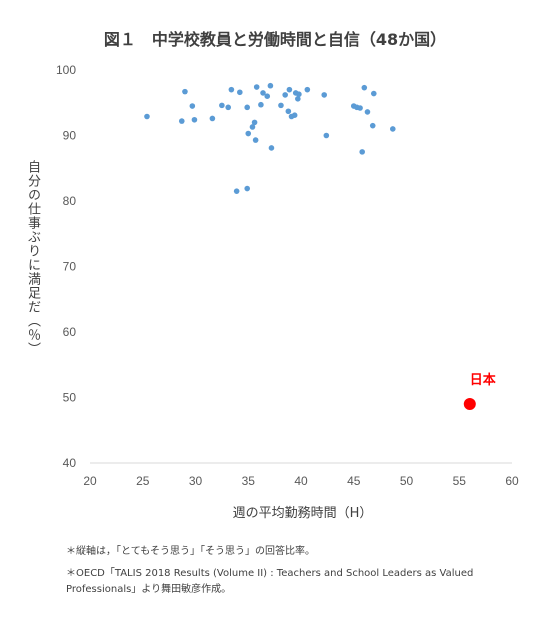  I want to click on annotations: 日本, so click(483, 380).